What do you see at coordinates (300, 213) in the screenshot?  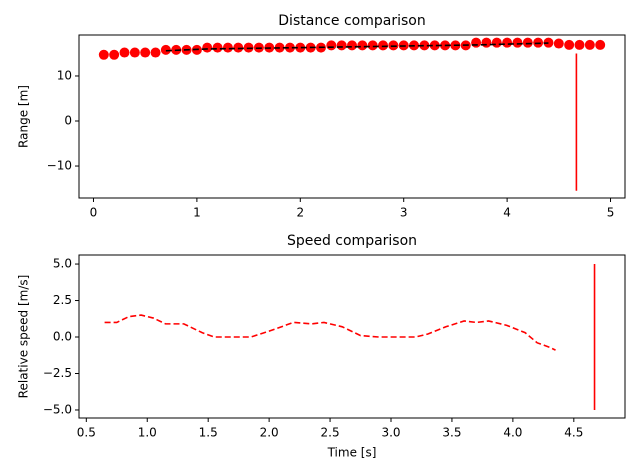 I see `x-tick-label: 2` at bounding box center [300, 213].